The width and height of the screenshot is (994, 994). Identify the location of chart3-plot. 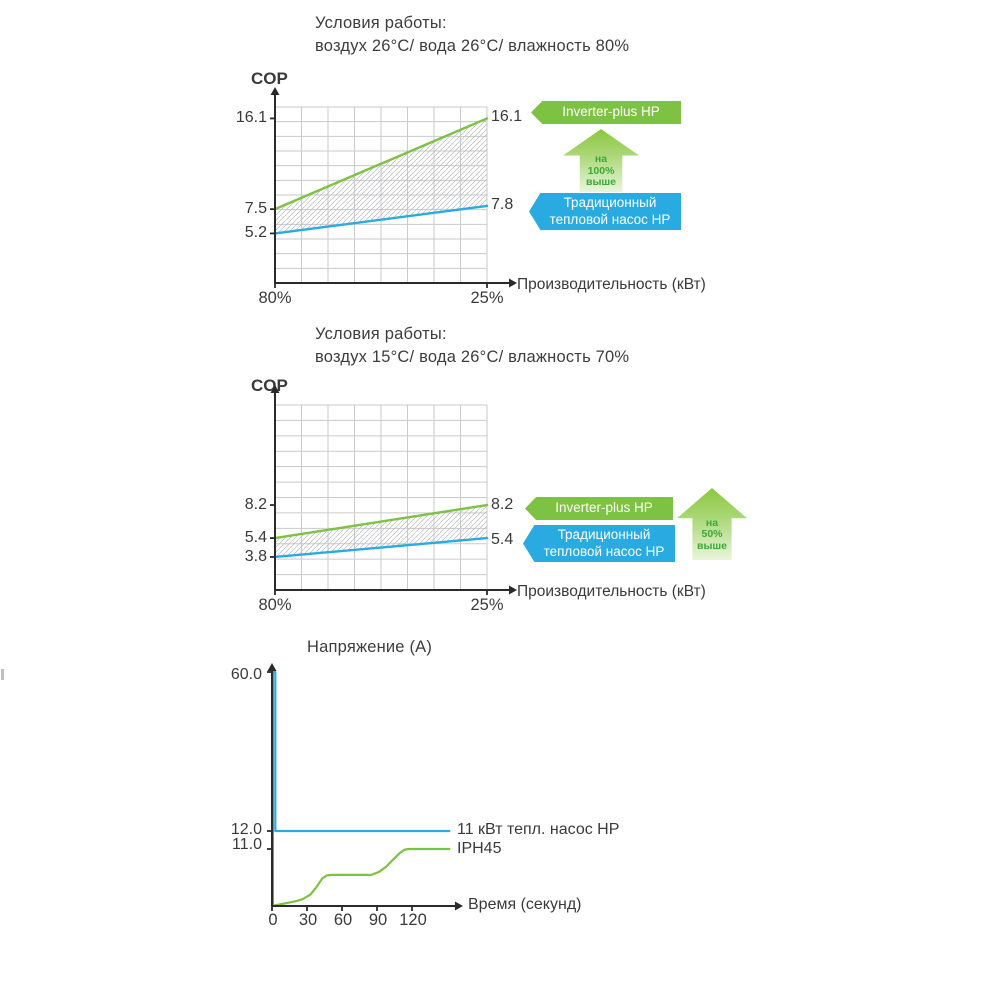
(365, 787).